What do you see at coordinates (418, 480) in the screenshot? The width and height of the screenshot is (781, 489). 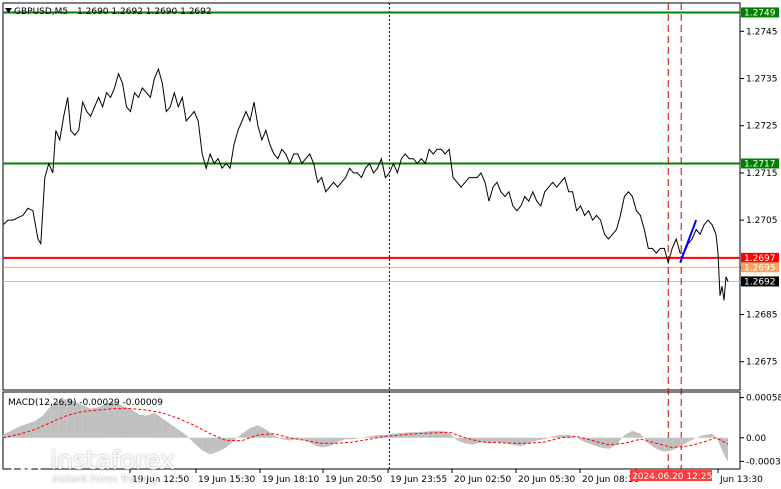 I see `x-tick-label: 19 Jun 23:55` at bounding box center [418, 480].